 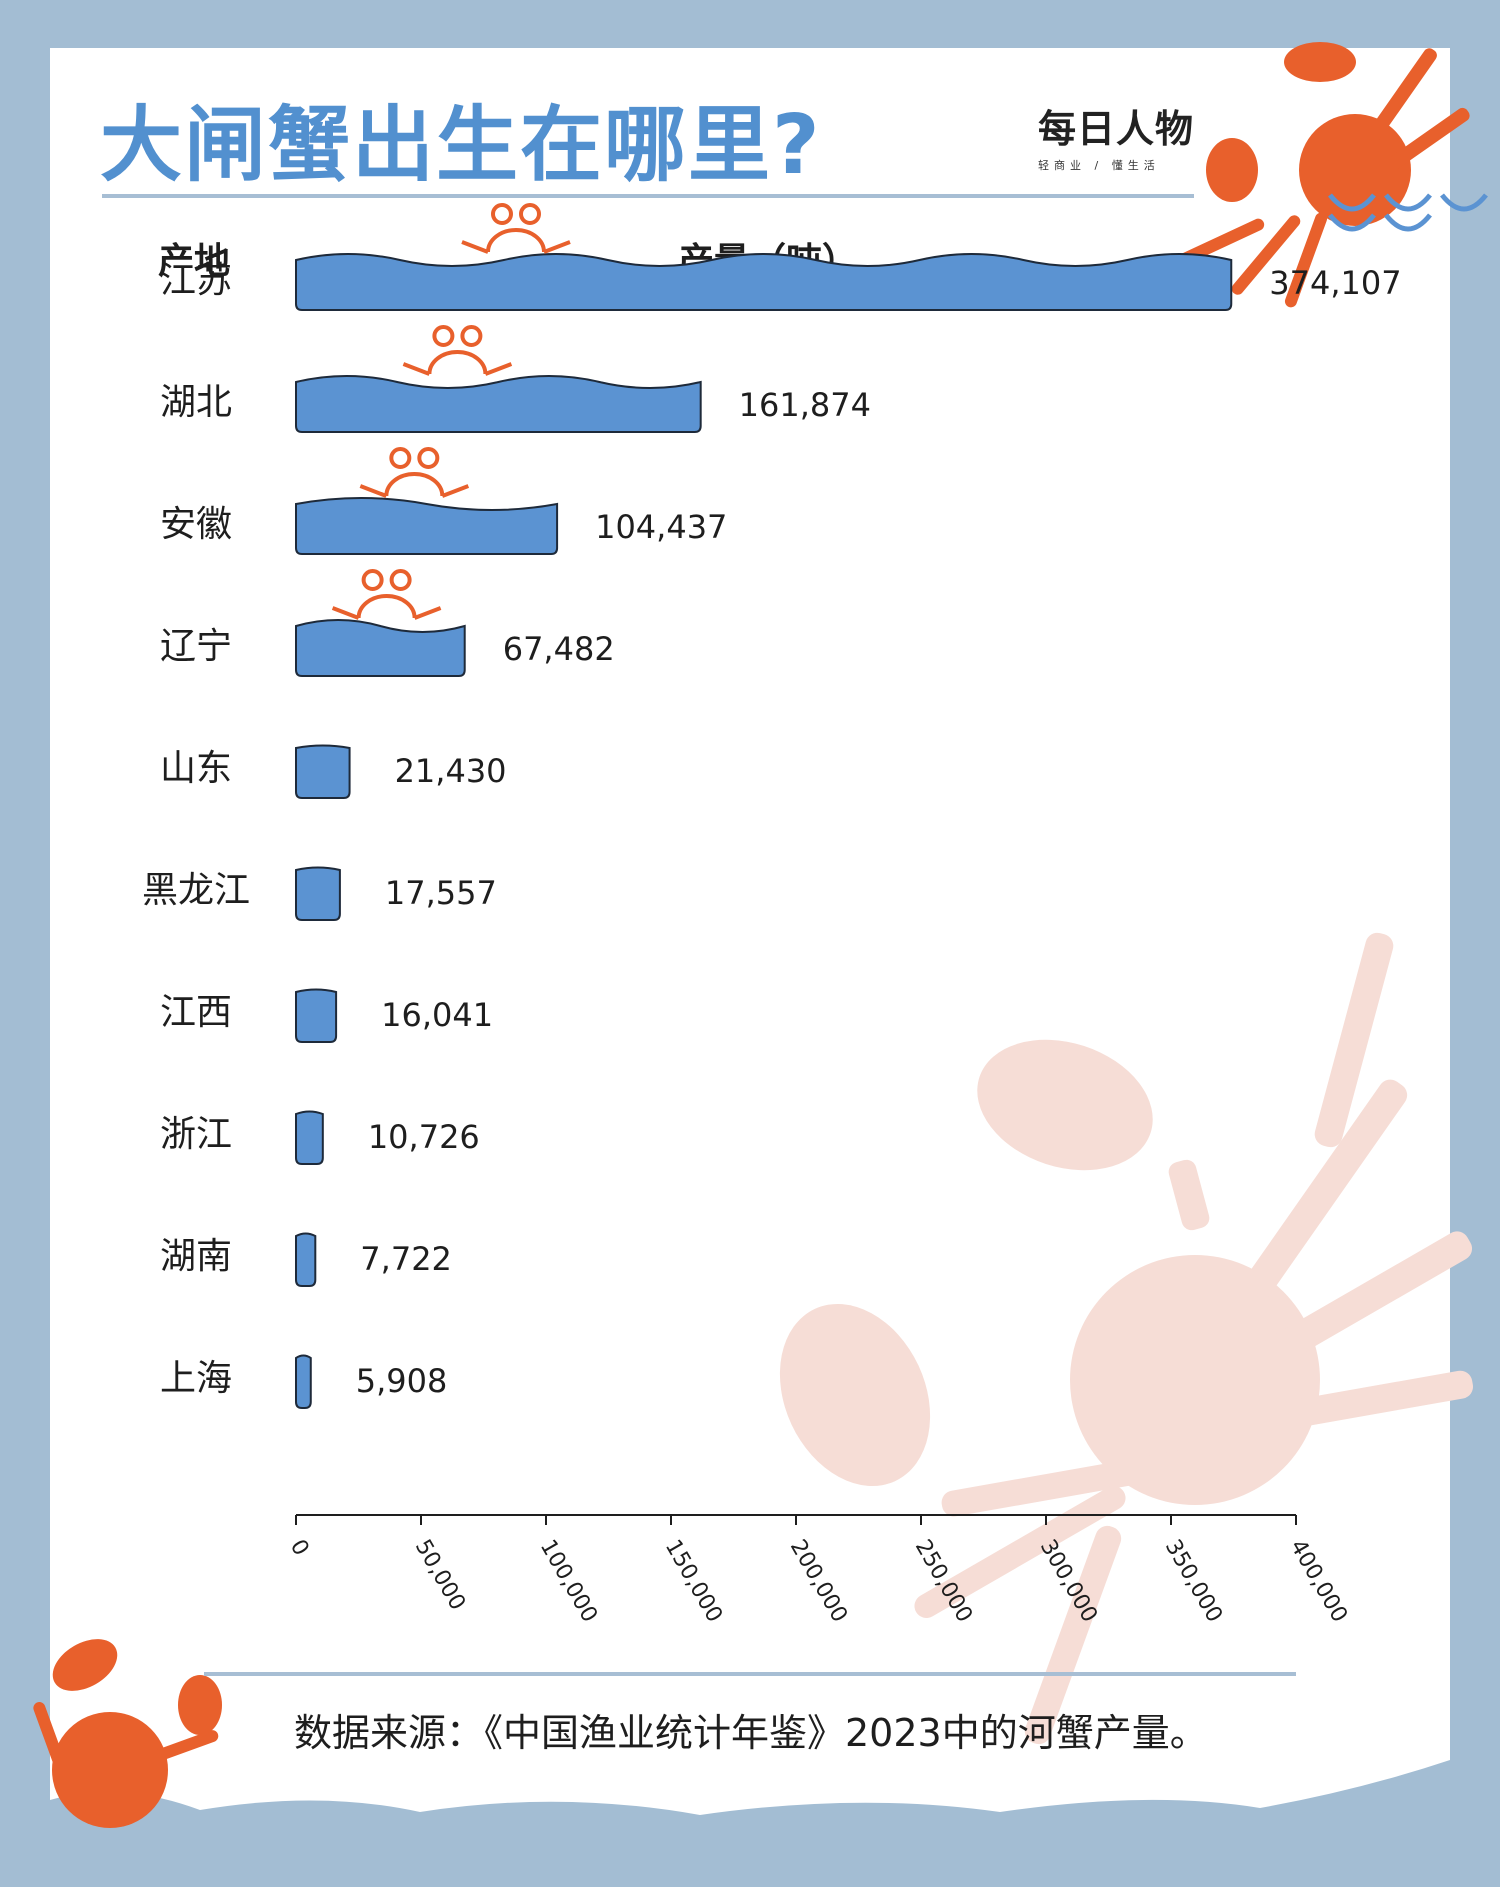 What do you see at coordinates (309, 1137) in the screenshot?
I see `bar-浙江` at bounding box center [309, 1137].